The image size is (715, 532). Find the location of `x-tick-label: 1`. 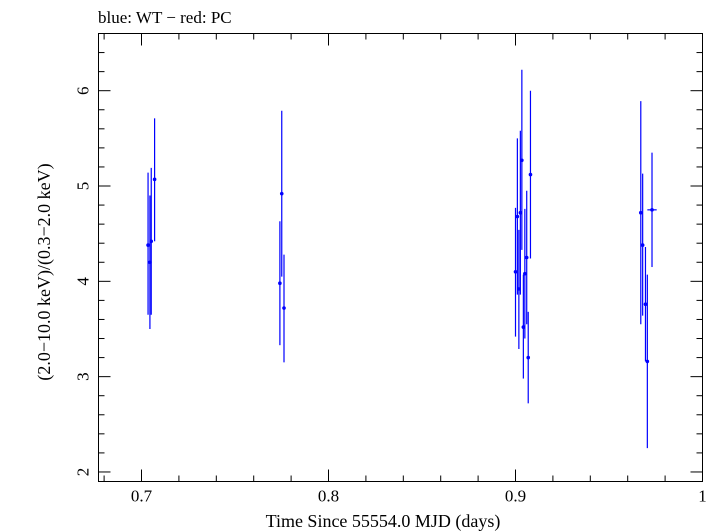

x-tick-label: 1 is located at coordinates (702, 496).